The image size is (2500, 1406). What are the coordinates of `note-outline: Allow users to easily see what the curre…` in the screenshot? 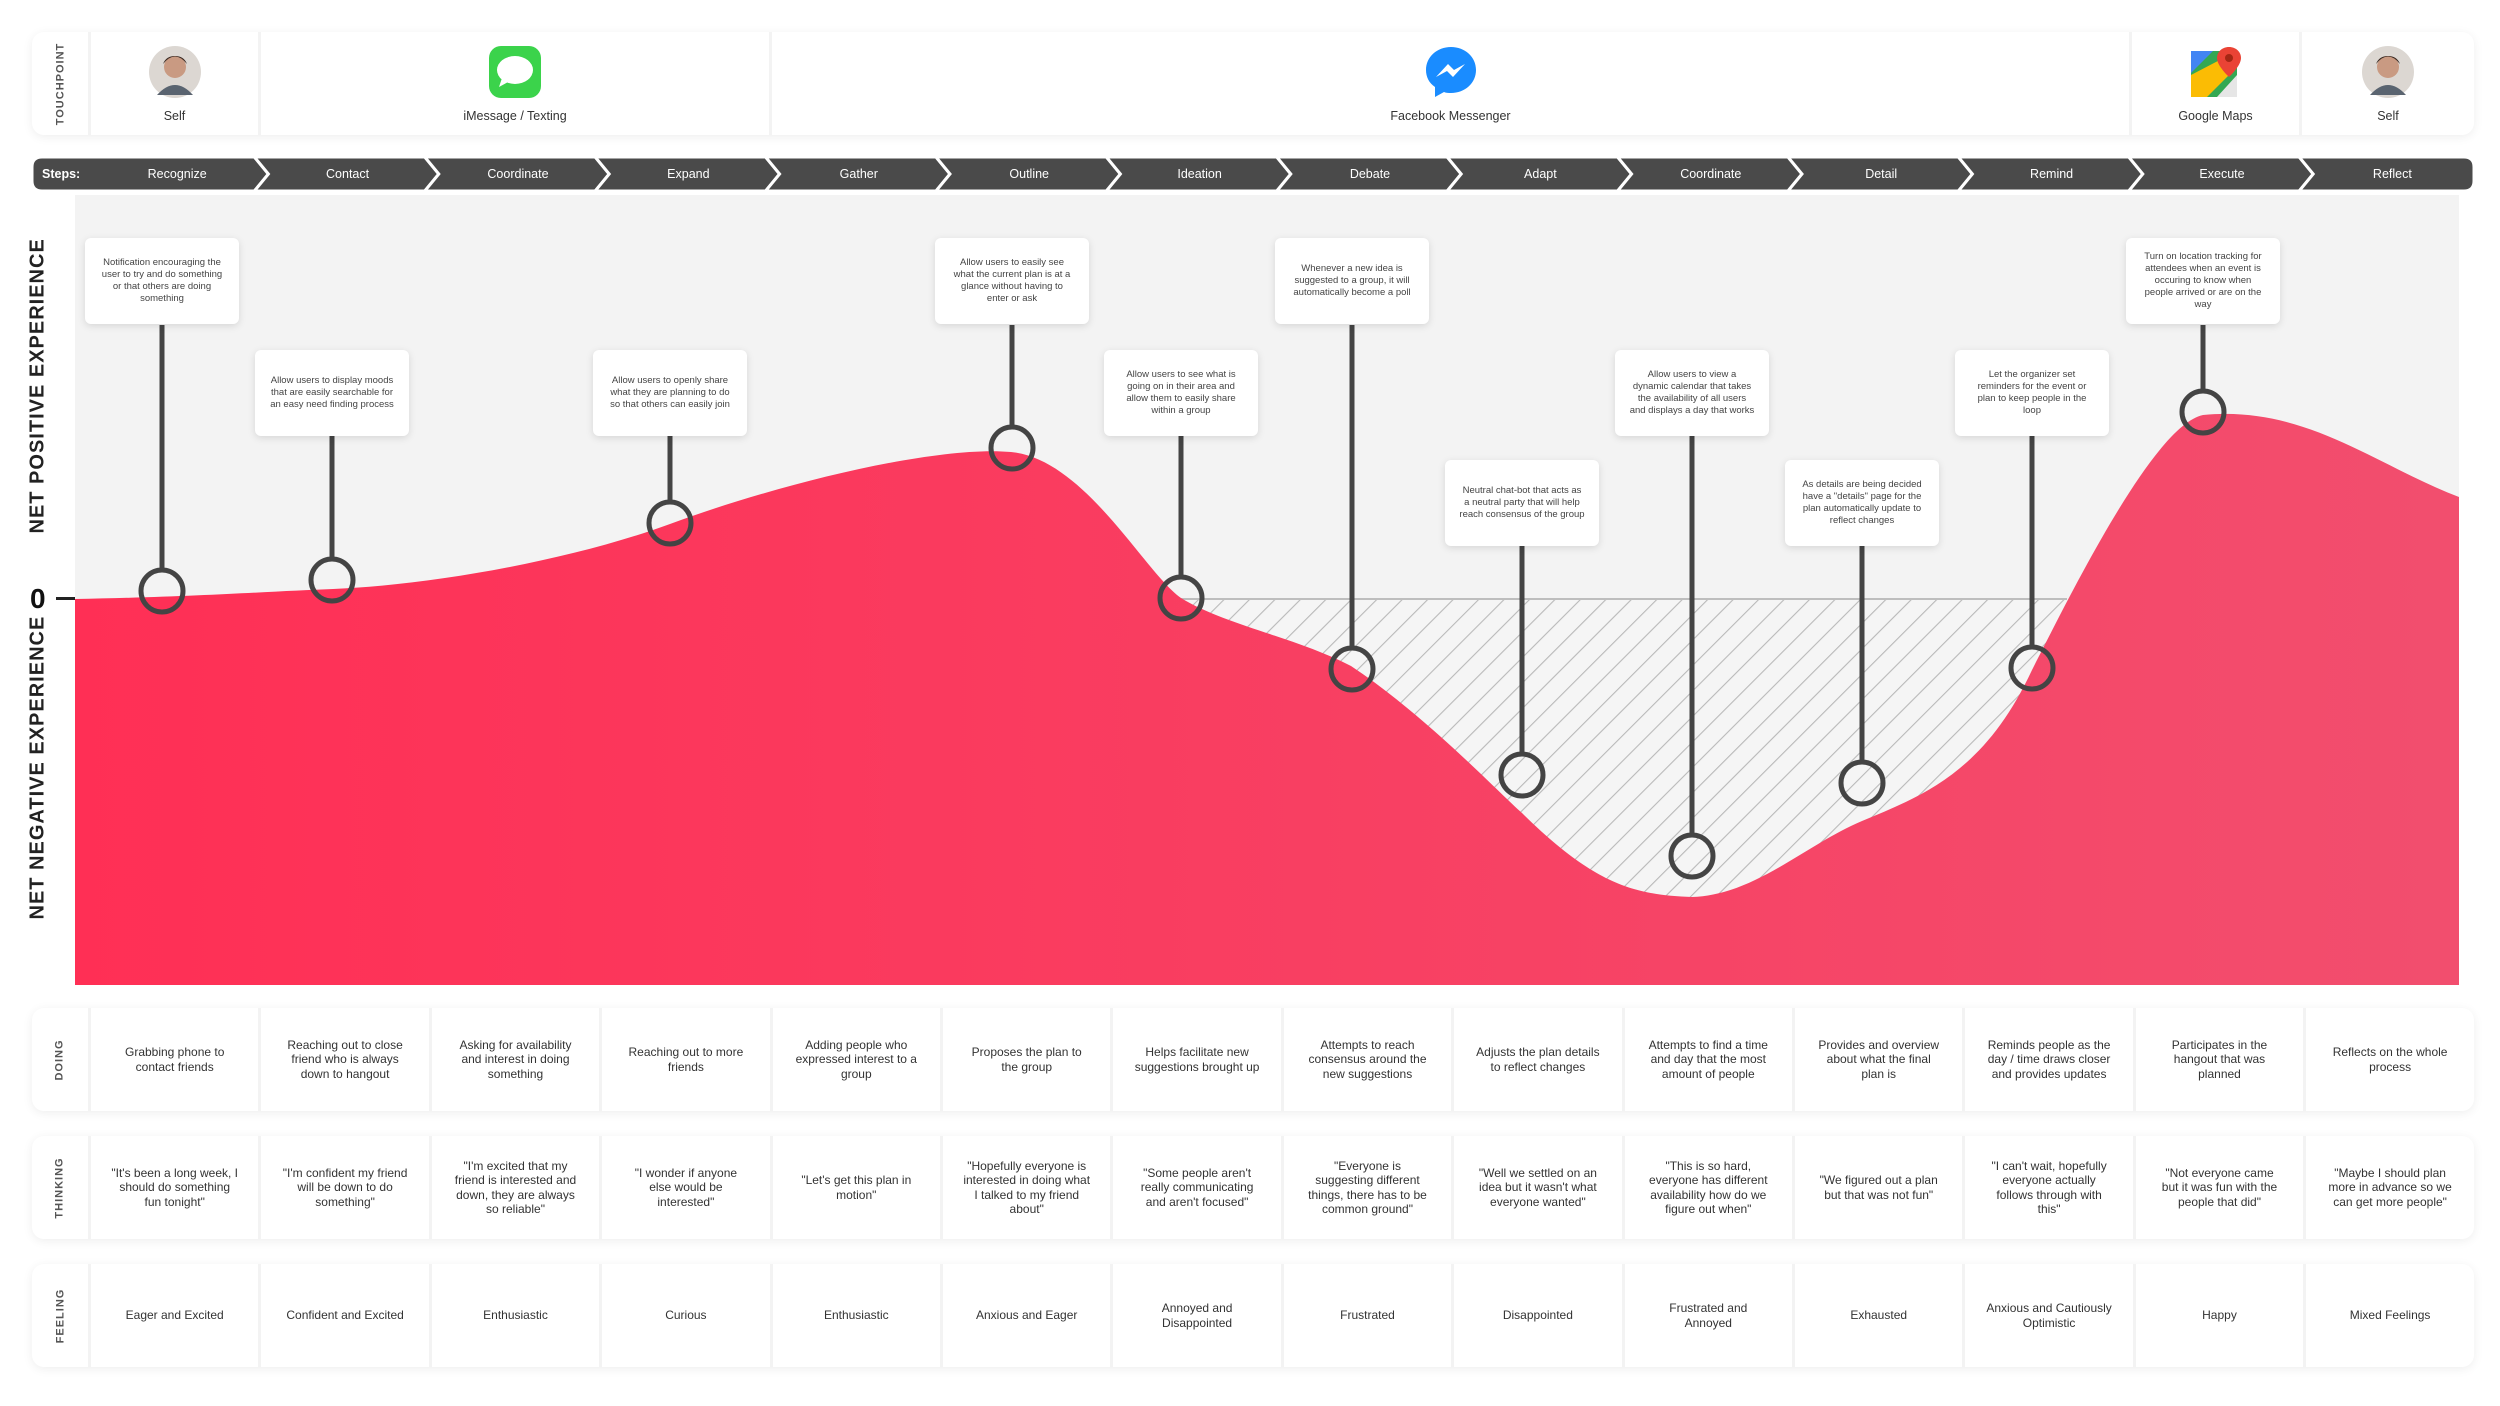 It's located at (1012, 281).